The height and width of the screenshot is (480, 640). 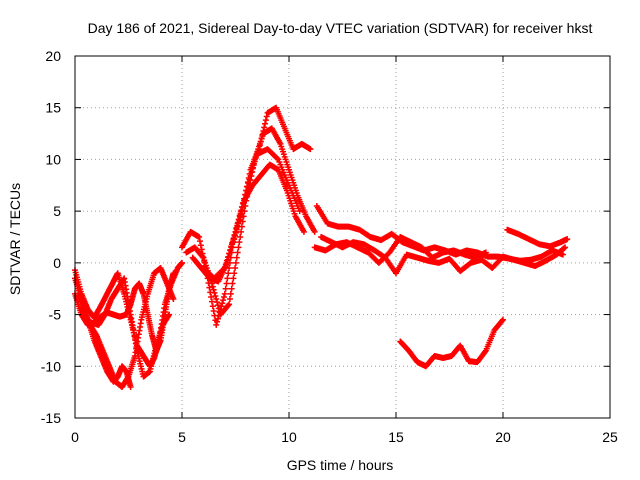 I want to click on y-tick-label: 20, so click(x=53, y=56).